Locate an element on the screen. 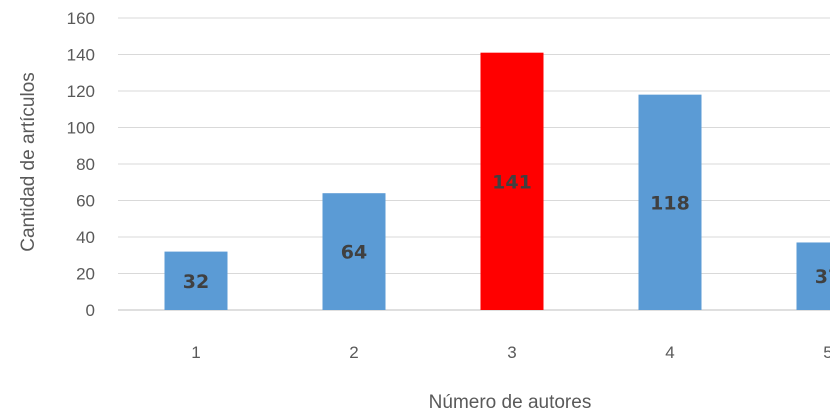  x-tick-label: 3 is located at coordinates (511, 352).